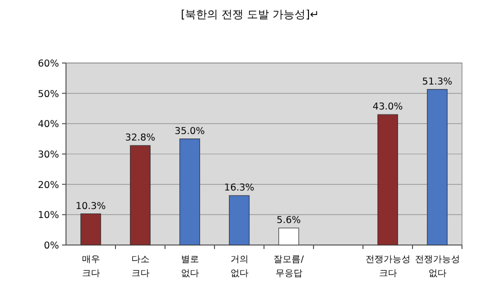 This screenshot has height=292, width=500. What do you see at coordinates (48, 64) in the screenshot?
I see `y-tick-label: 60%` at bounding box center [48, 64].